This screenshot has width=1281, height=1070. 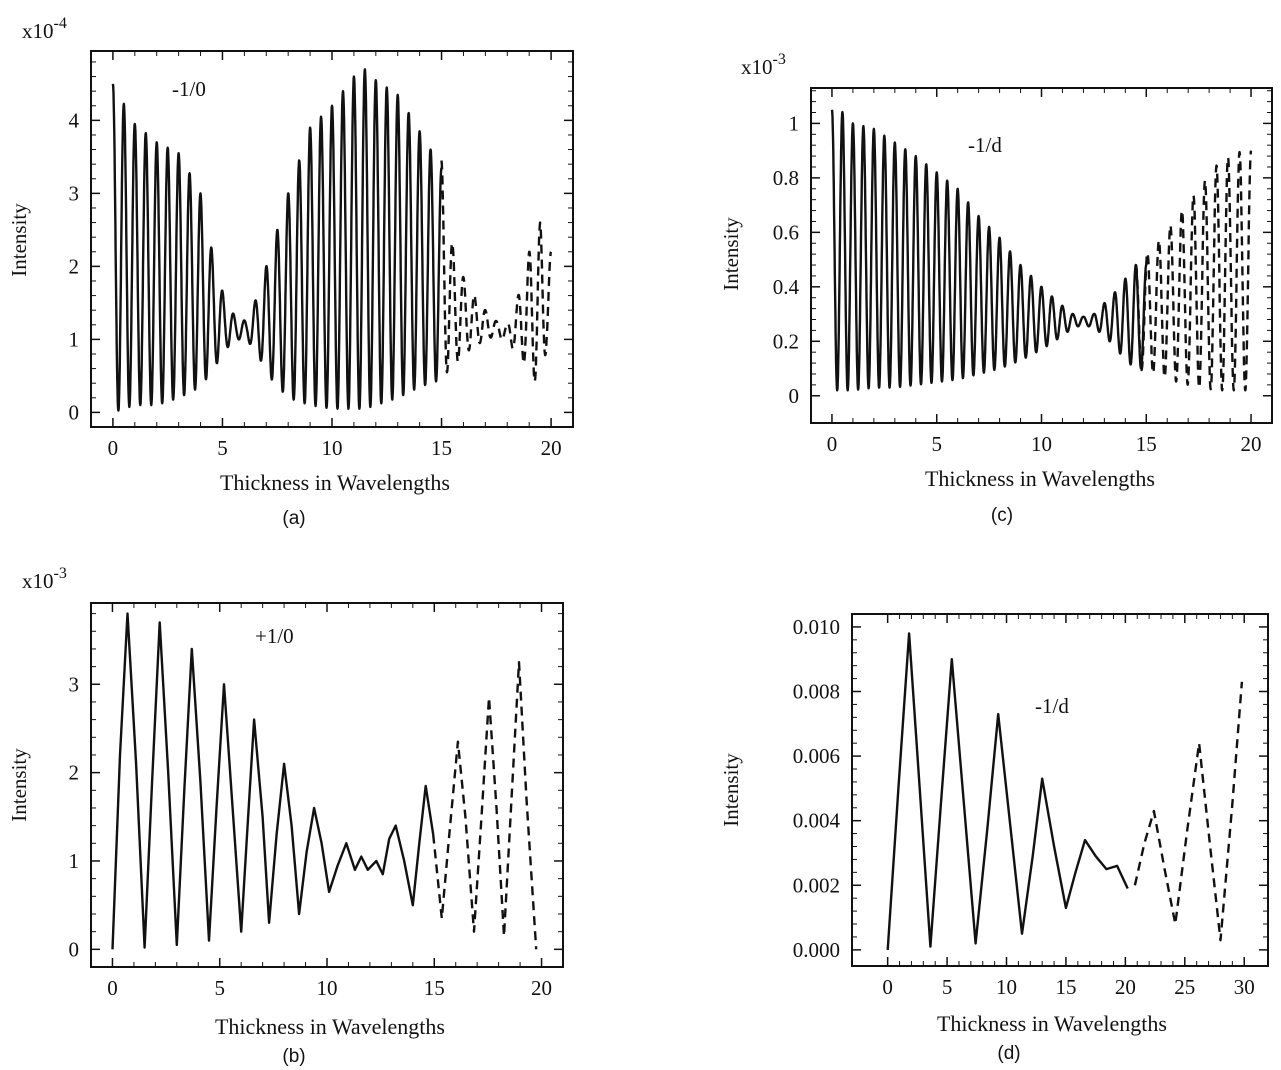 I want to click on y-tick-label: 0.008, so click(x=816, y=692).